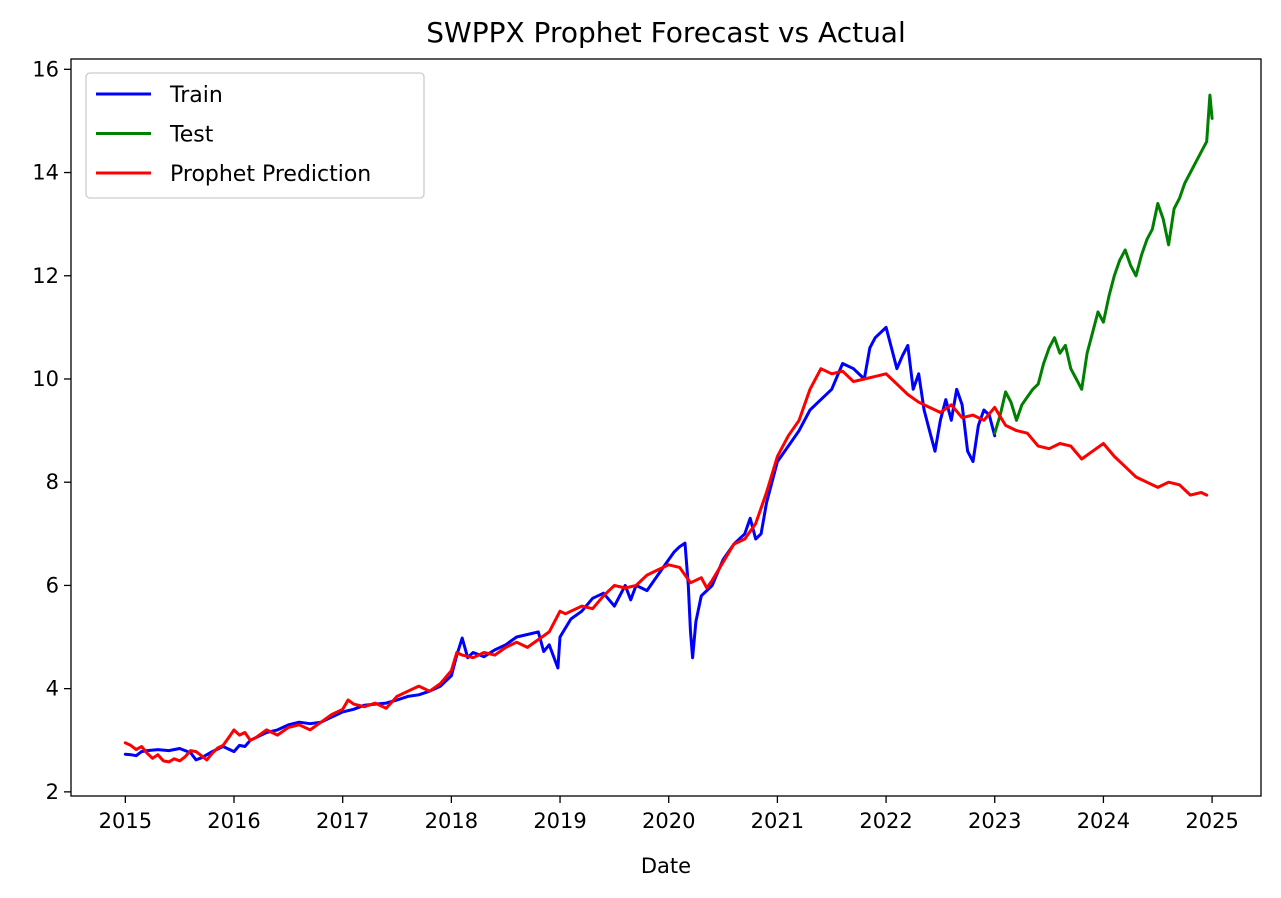 This screenshot has height=898, width=1281. What do you see at coordinates (45, 276) in the screenshot?
I see `y-tick-label: 12` at bounding box center [45, 276].